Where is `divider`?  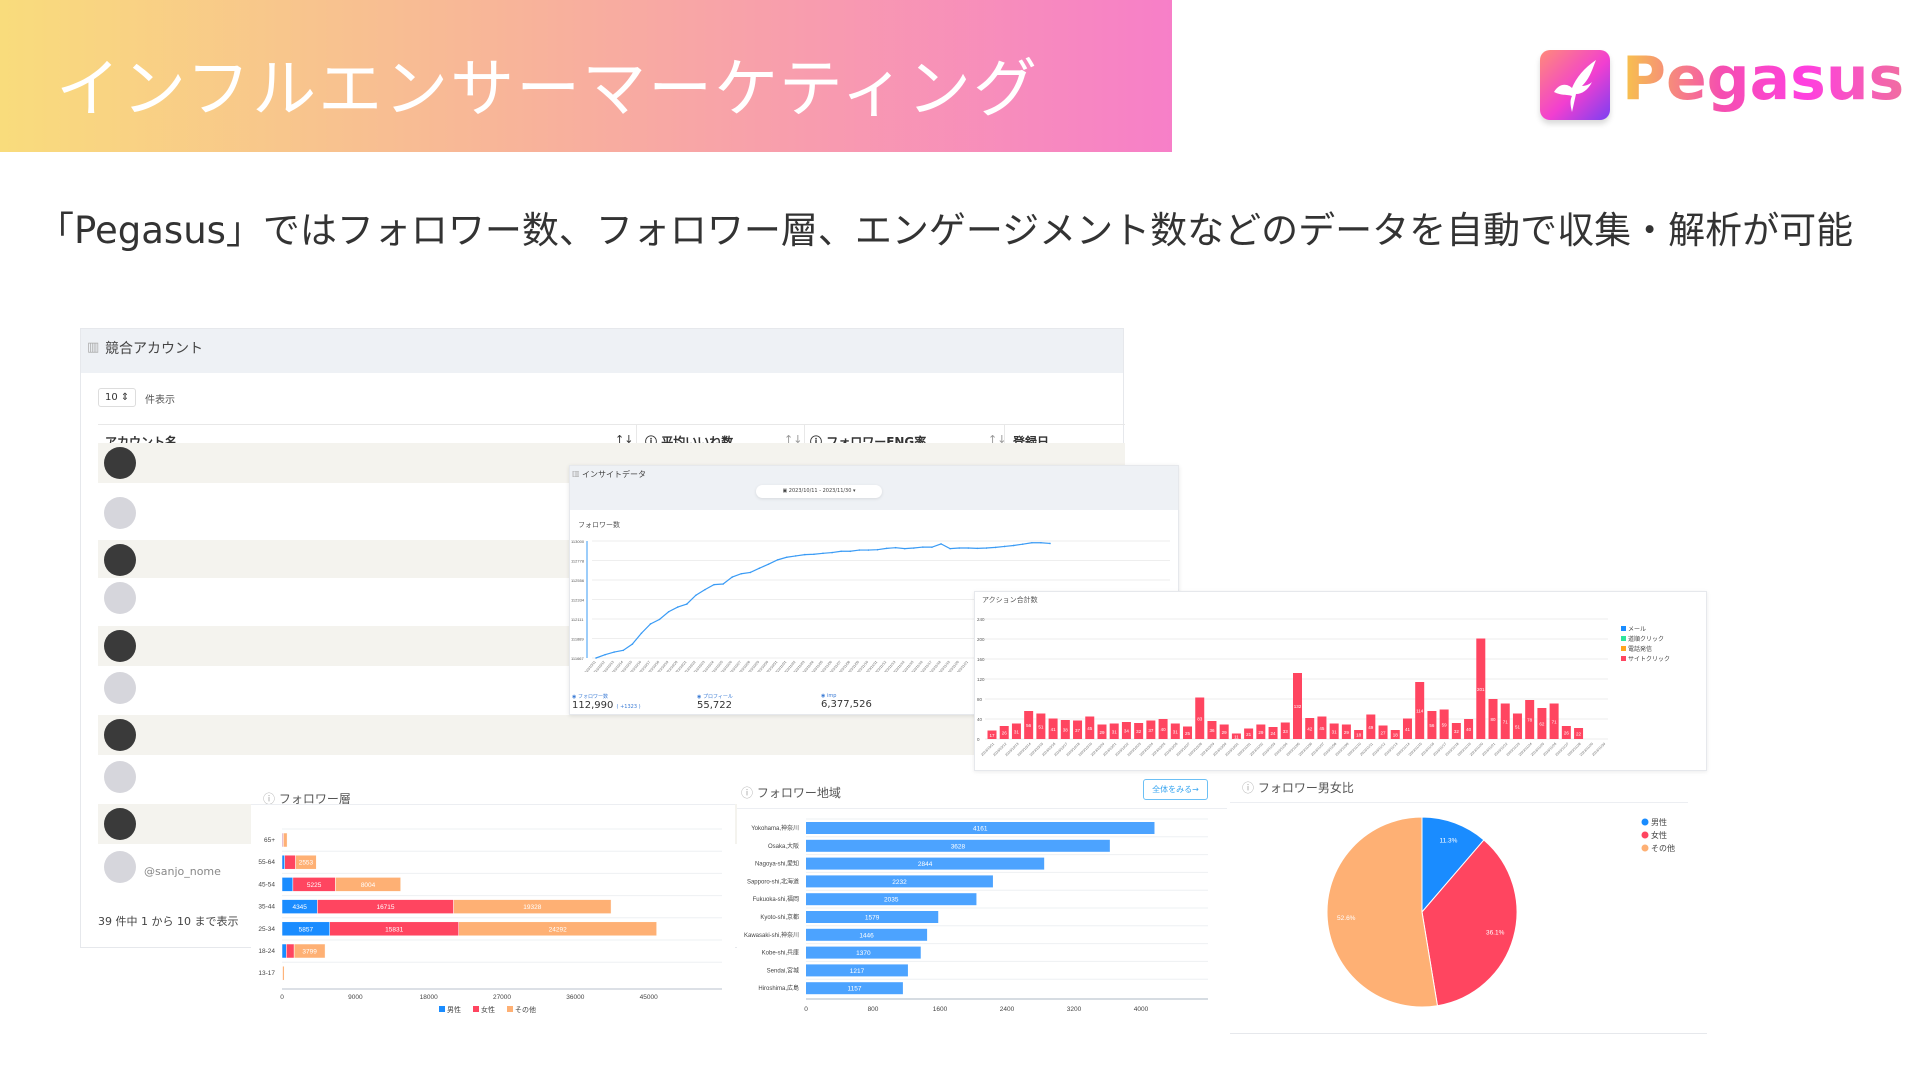
divider is located at coordinates (982, 808).